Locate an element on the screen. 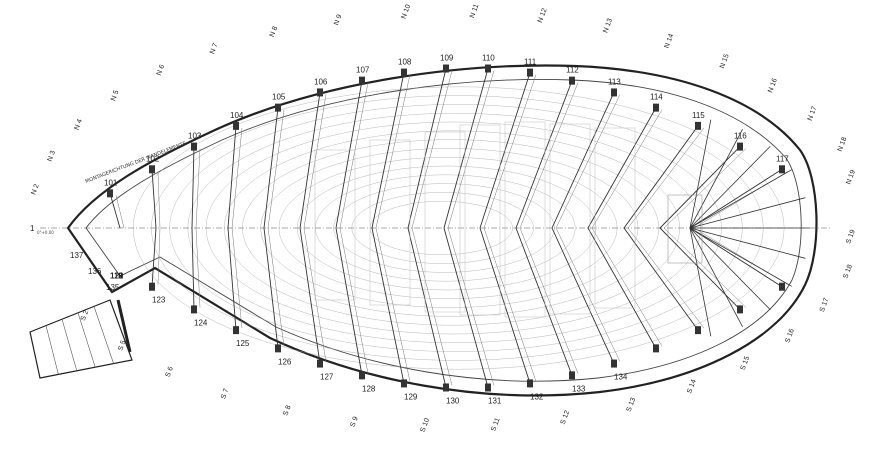 This screenshot has width=869, height=451. rim-label-bottom: 119 is located at coordinates (116, 276).